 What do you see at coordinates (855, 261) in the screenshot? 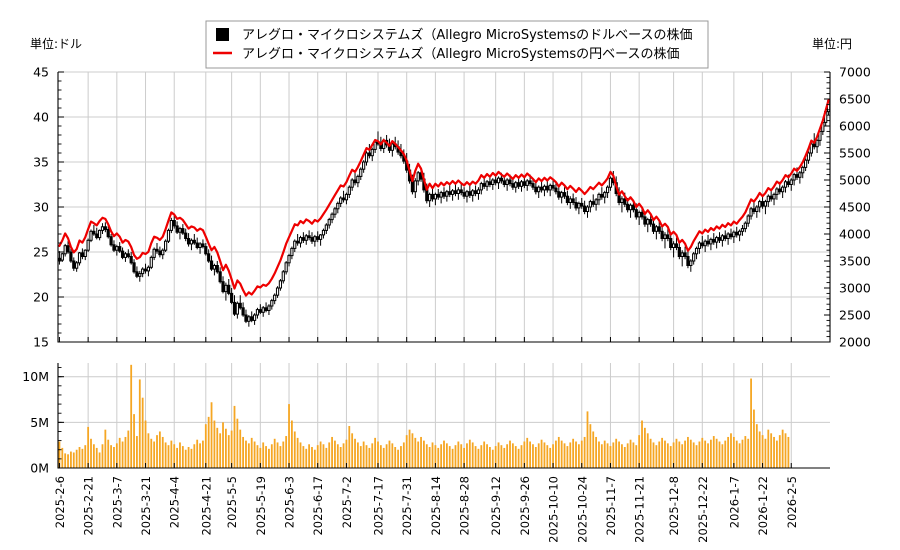
I see `right-axis-tick-label: 3500` at bounding box center [855, 261].